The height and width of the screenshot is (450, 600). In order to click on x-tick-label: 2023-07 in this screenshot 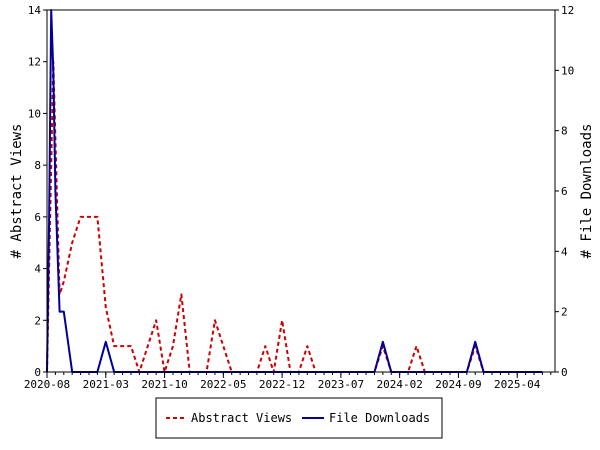, I will do `click(341, 384)`.